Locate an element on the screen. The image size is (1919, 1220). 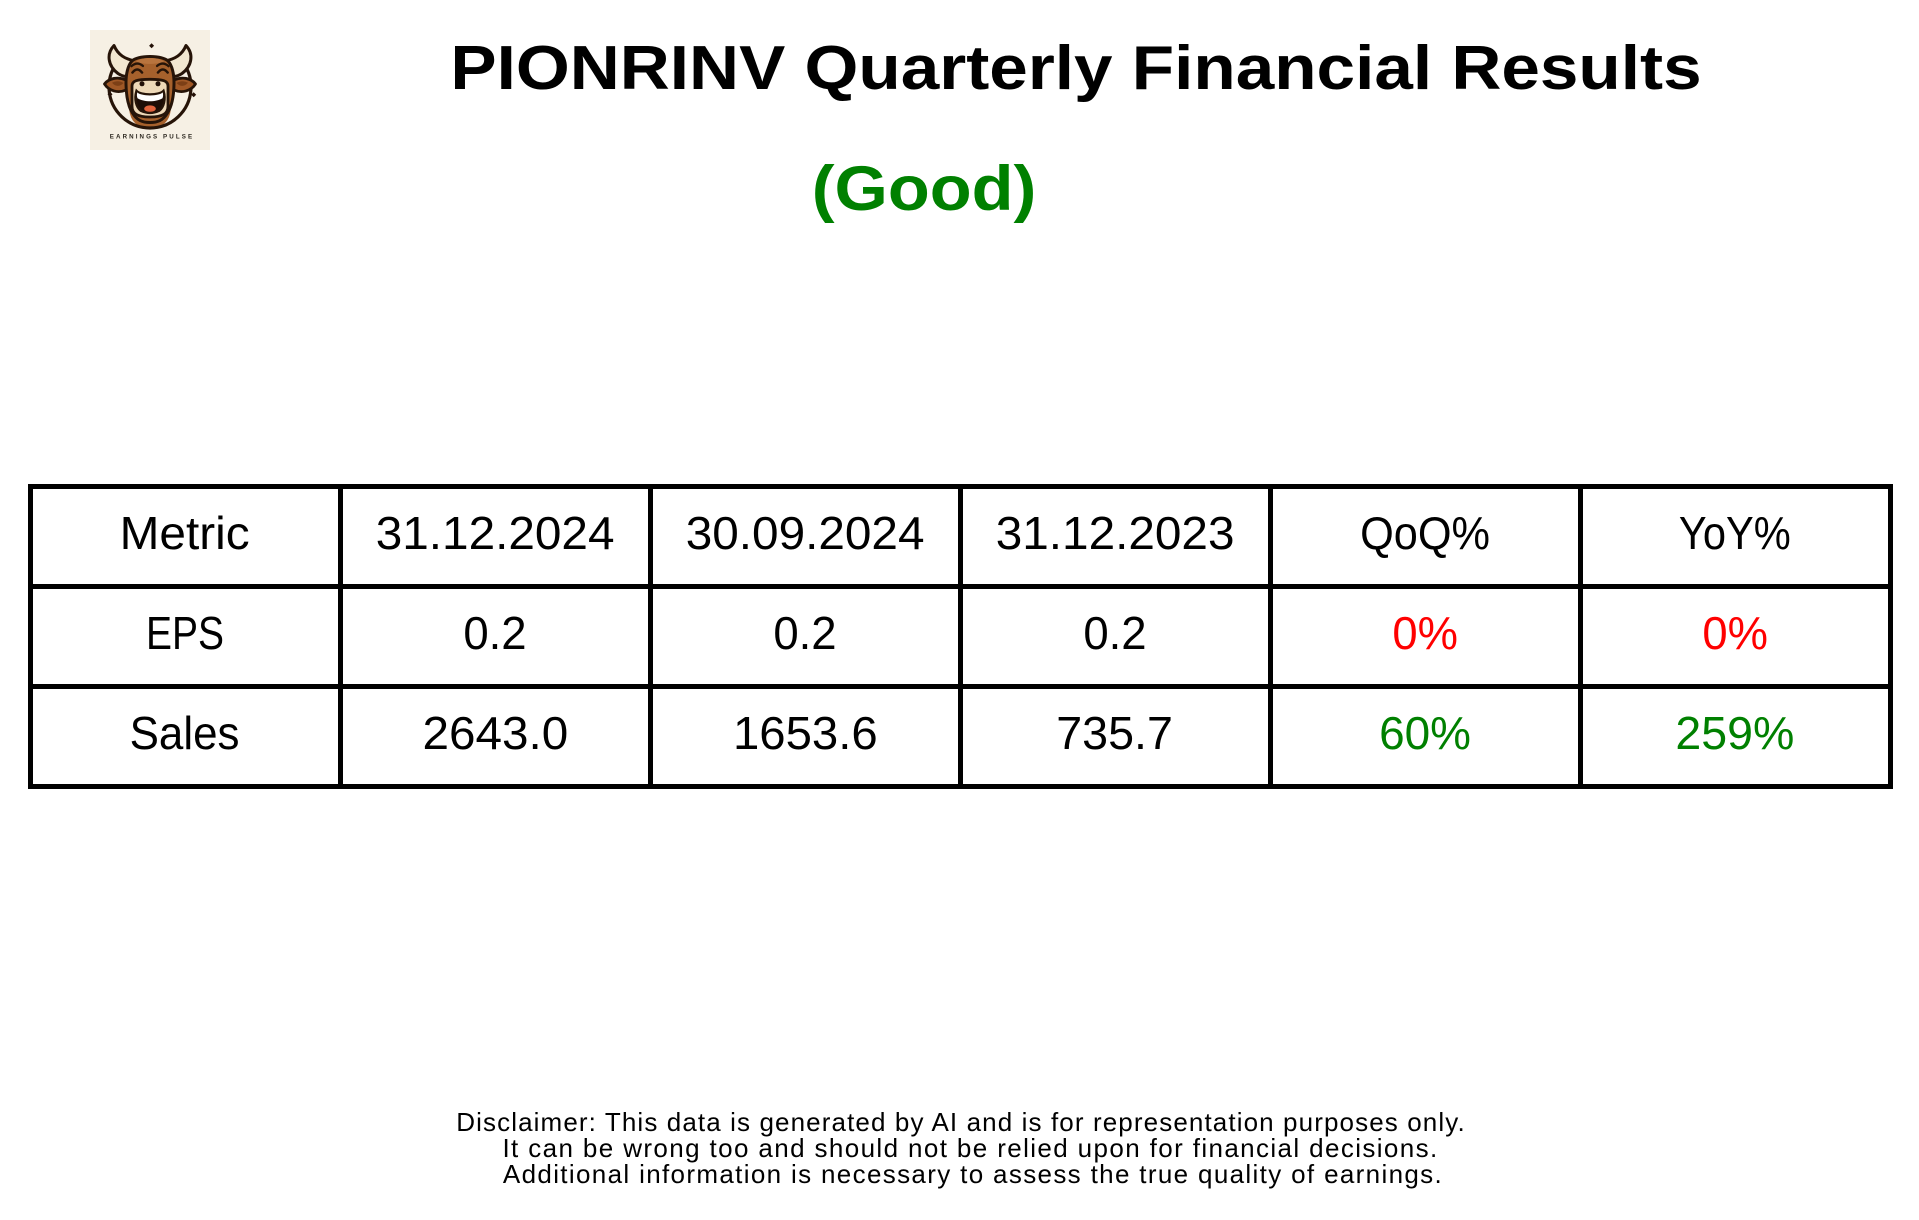
svg-text: EARNINGS PULSE is located at coordinates (152, 137).